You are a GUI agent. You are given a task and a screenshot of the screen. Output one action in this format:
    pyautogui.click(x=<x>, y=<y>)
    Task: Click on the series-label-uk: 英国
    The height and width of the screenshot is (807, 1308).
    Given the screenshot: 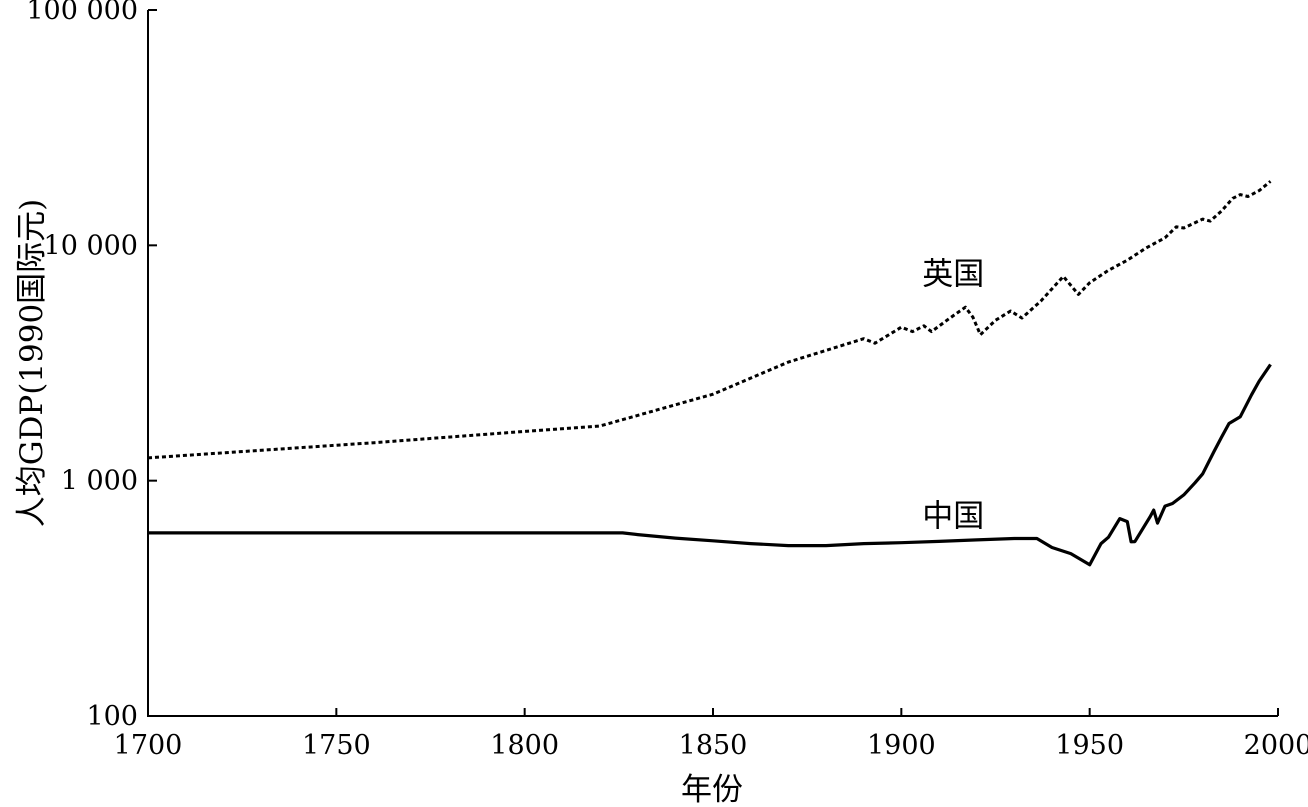 What is the action you would take?
    pyautogui.click(x=953, y=275)
    